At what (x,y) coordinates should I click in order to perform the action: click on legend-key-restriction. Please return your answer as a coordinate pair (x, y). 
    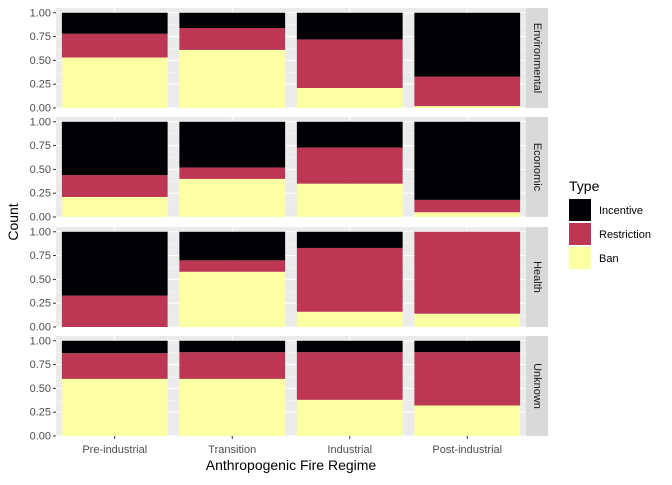
    Looking at the image, I should click on (580, 234).